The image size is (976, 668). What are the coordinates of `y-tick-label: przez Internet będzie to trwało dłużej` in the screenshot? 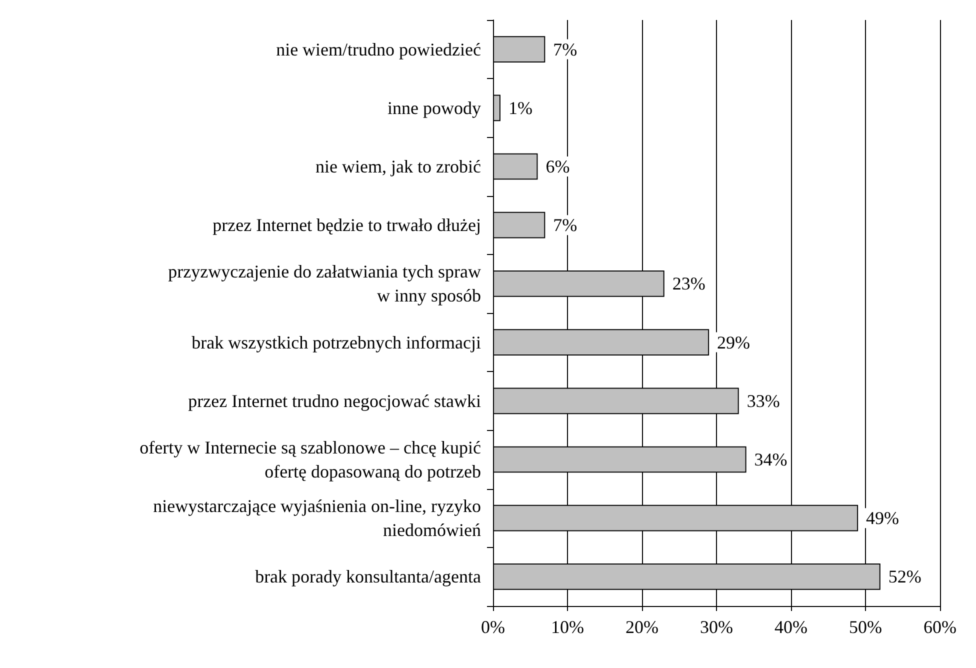 It's located at (346, 225).